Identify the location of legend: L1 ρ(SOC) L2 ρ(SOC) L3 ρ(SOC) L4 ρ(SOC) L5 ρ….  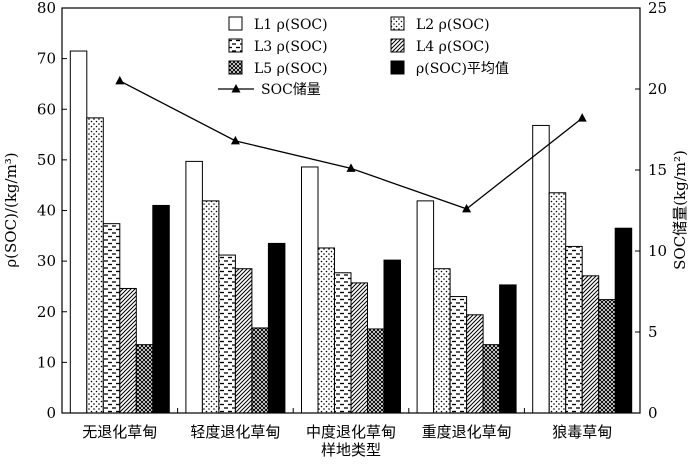
(363, 57).